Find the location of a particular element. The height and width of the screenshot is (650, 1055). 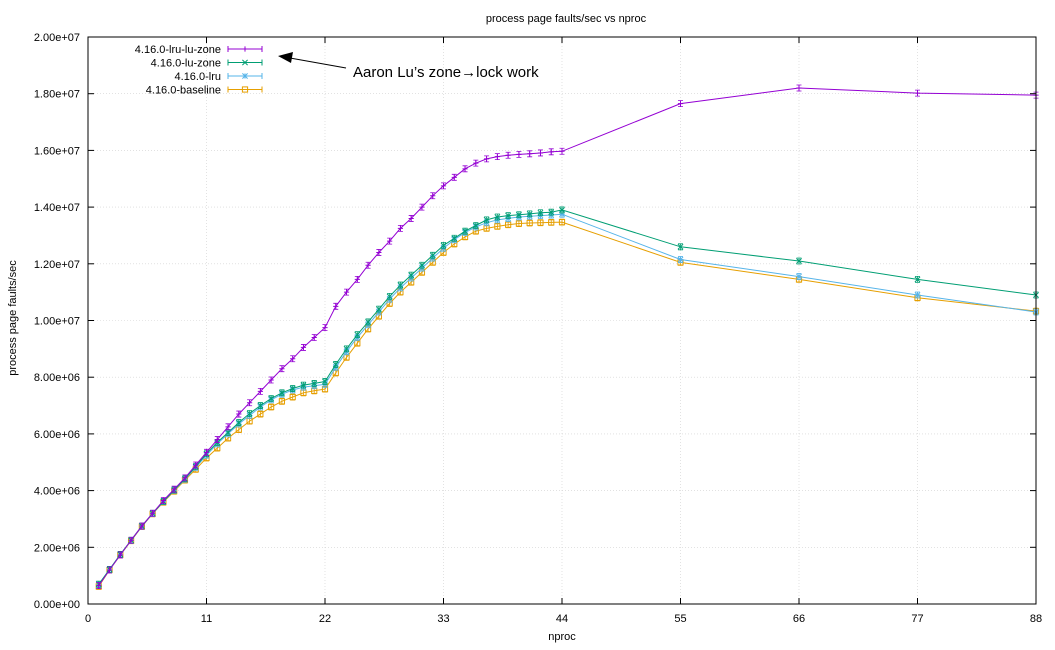

annotation-text: Aaron Lu’s zone→lock work is located at coordinates (446, 72).